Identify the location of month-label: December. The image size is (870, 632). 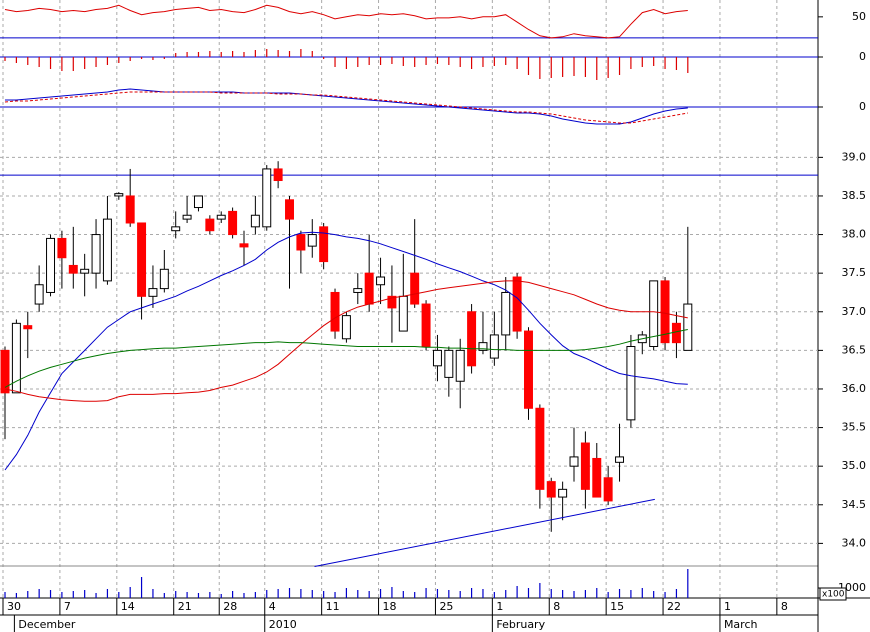
(47, 624).